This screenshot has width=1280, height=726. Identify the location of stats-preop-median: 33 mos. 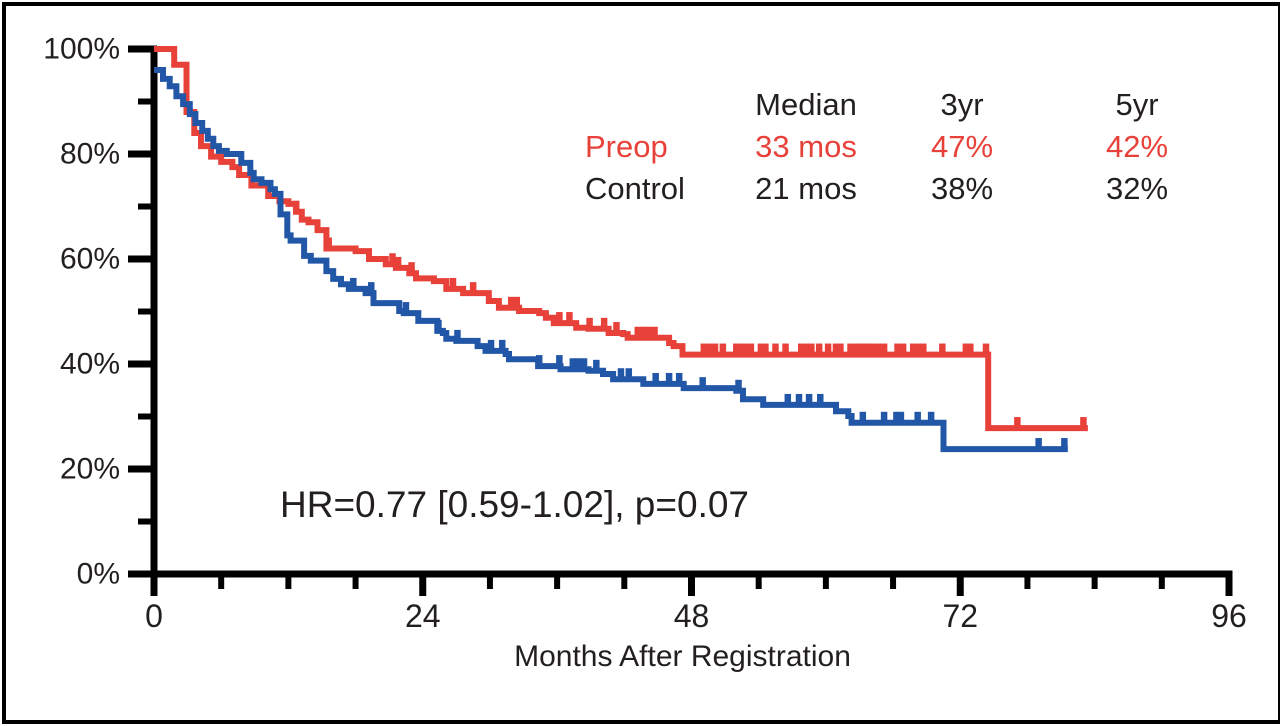
(806, 146).